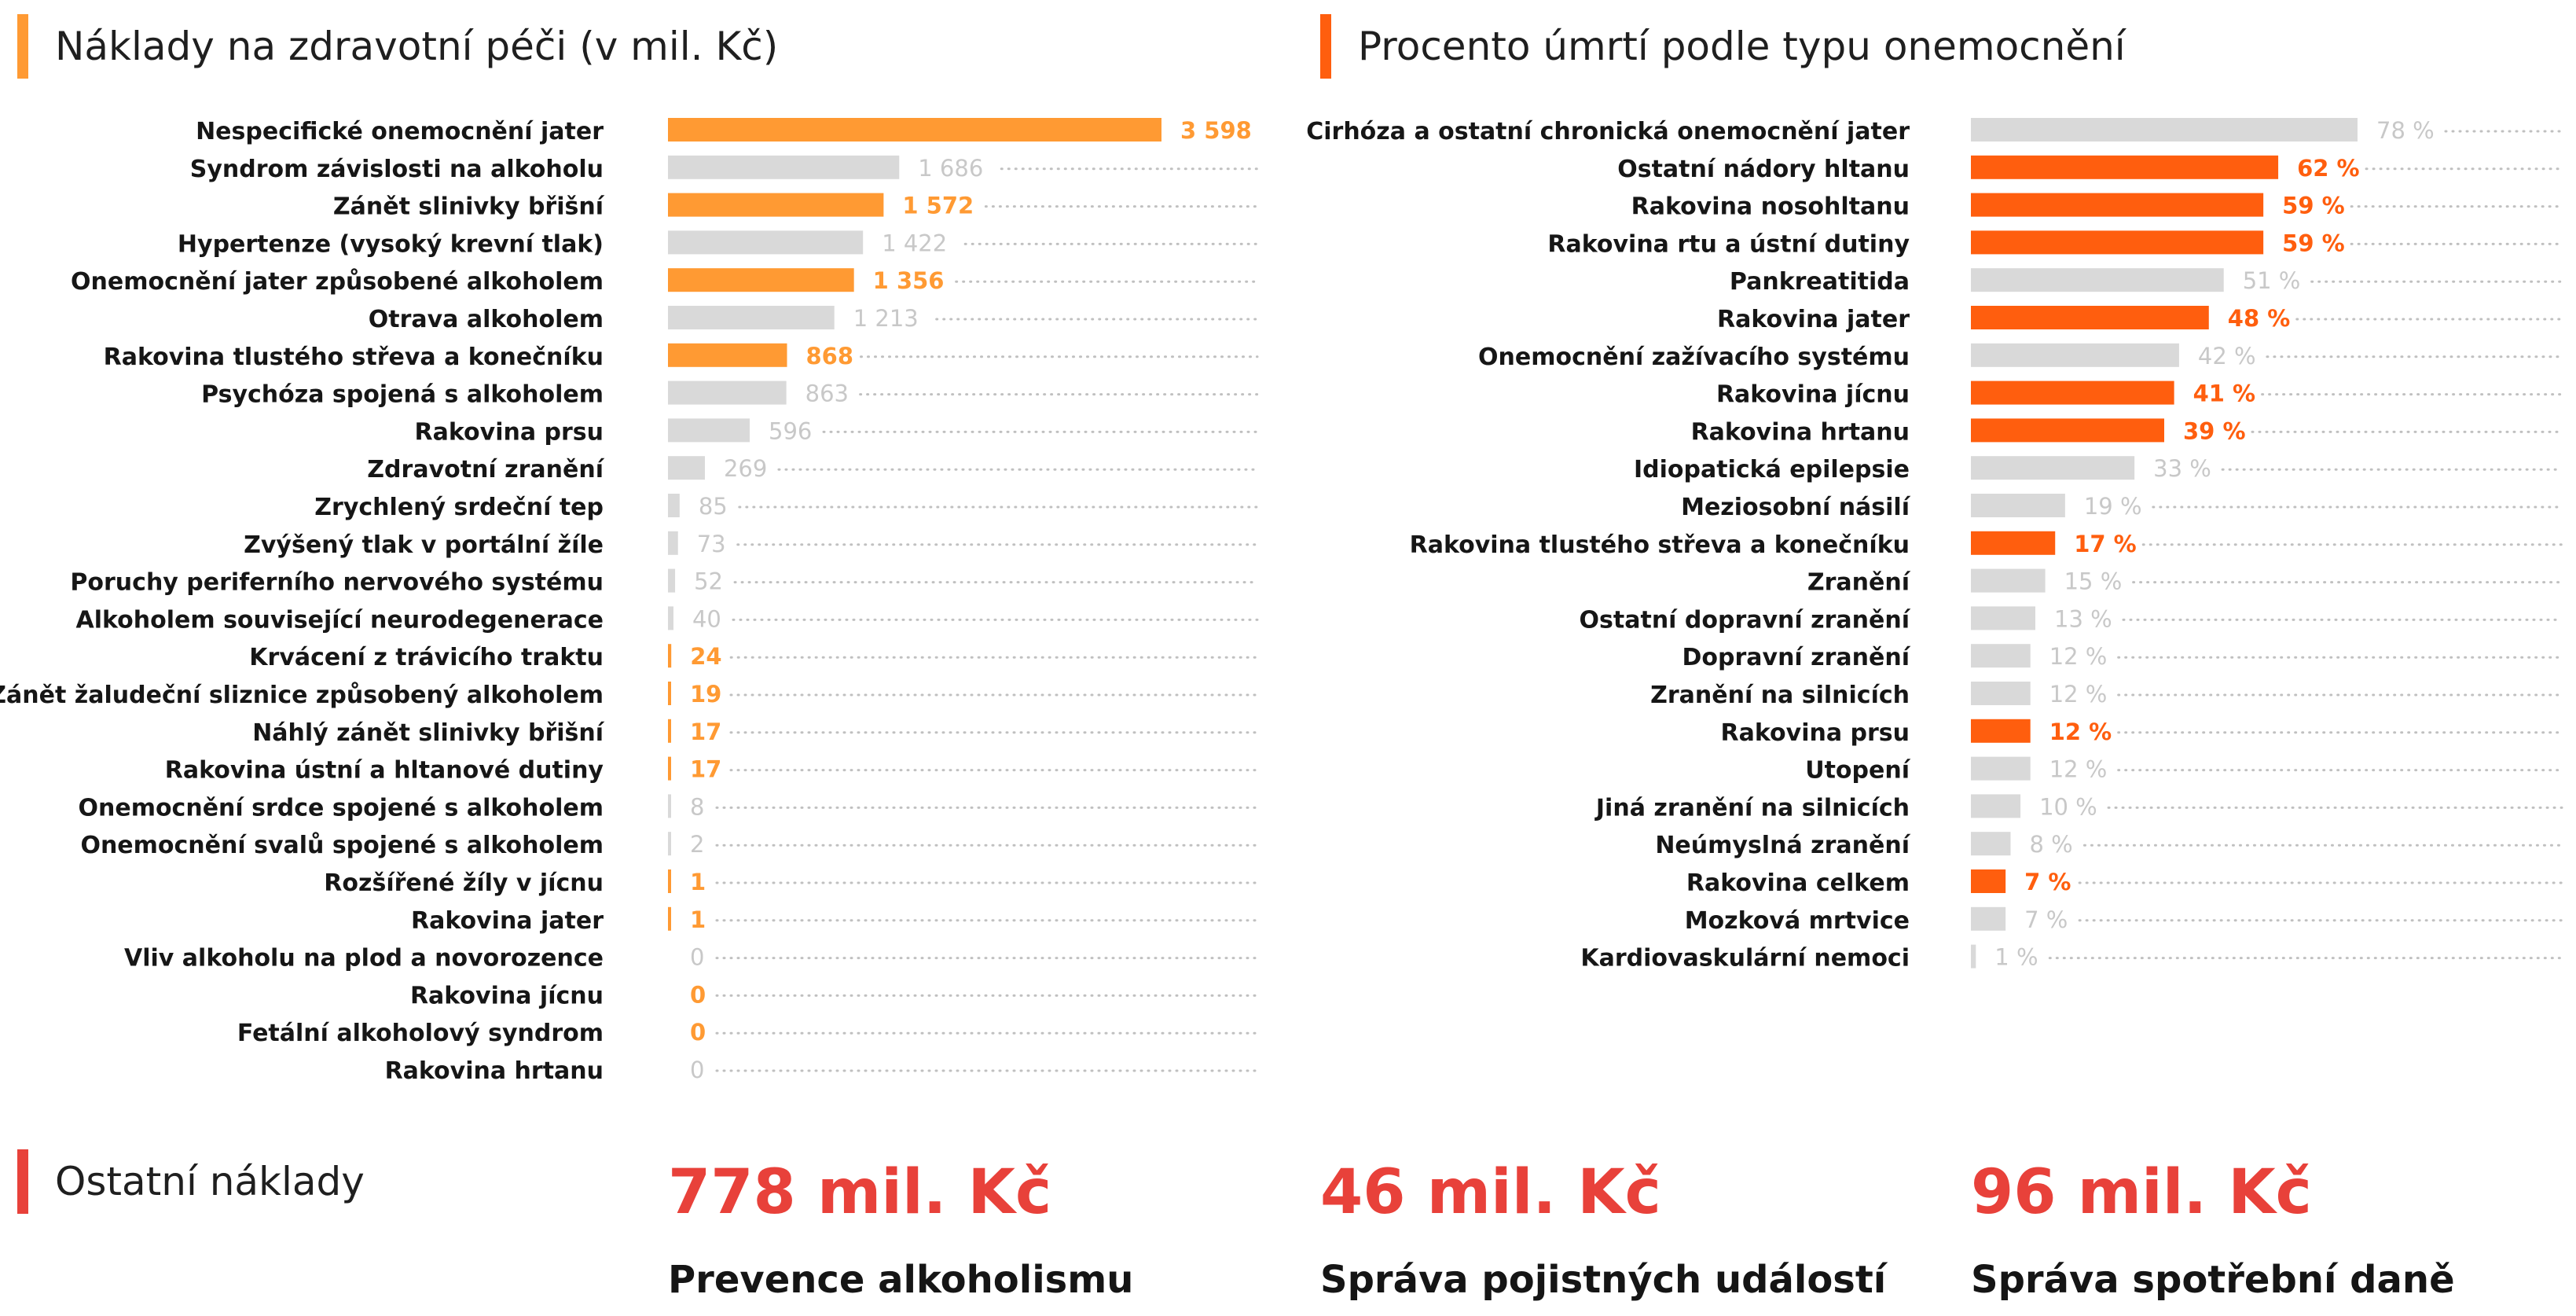  Describe the element at coordinates (2214, 430) in the screenshot. I see `death-percent-value-label: 39 %` at that location.